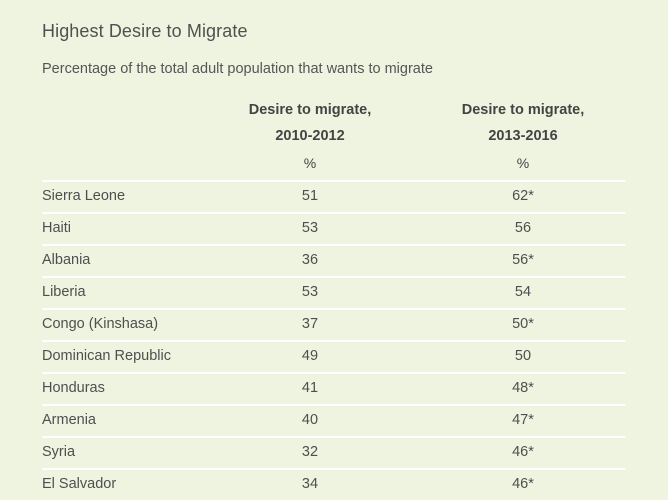 The height and width of the screenshot is (500, 668). I want to click on country-cell: Congo (Kinshasa), so click(100, 324).